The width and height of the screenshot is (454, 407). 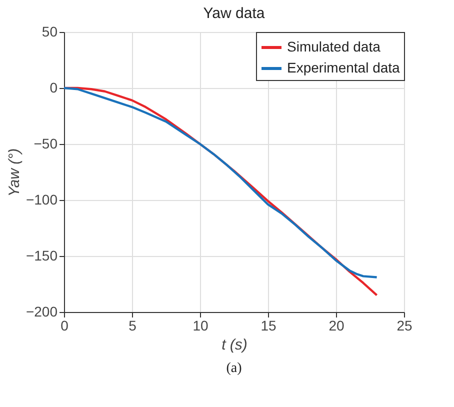 I want to click on y-tick-label: −200, so click(x=42, y=312).